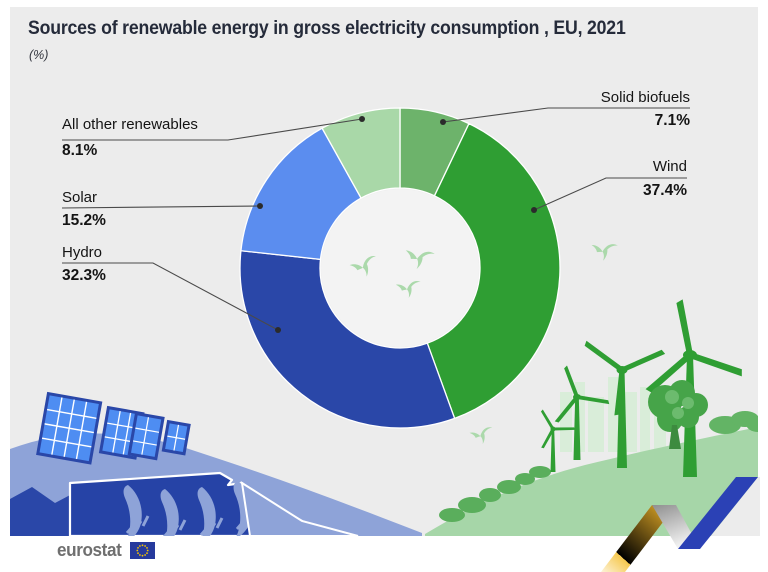 This screenshot has height=572, width=768. What do you see at coordinates (84, 220) in the screenshot?
I see `slice-value-solar: 15.2%` at bounding box center [84, 220].